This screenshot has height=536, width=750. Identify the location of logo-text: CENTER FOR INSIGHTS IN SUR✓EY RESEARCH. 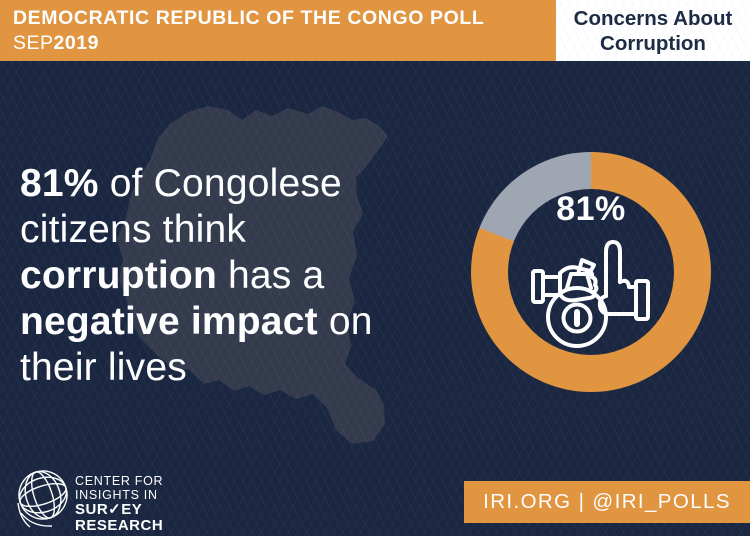
(119, 498).